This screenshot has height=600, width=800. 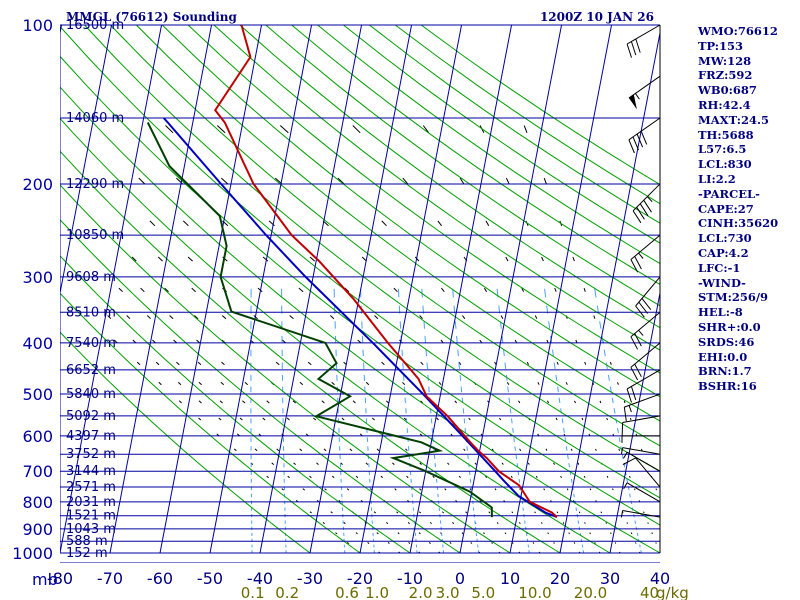 What do you see at coordinates (37, 436) in the screenshot?
I see `pressure-tick-label: 600` at bounding box center [37, 436].